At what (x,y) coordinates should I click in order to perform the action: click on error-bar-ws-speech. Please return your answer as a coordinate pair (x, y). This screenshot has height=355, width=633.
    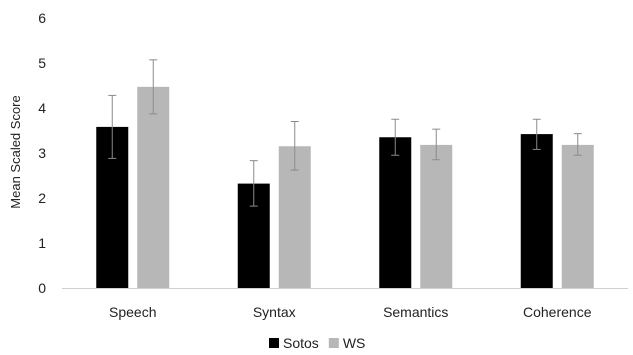
    Looking at the image, I should click on (153, 87).